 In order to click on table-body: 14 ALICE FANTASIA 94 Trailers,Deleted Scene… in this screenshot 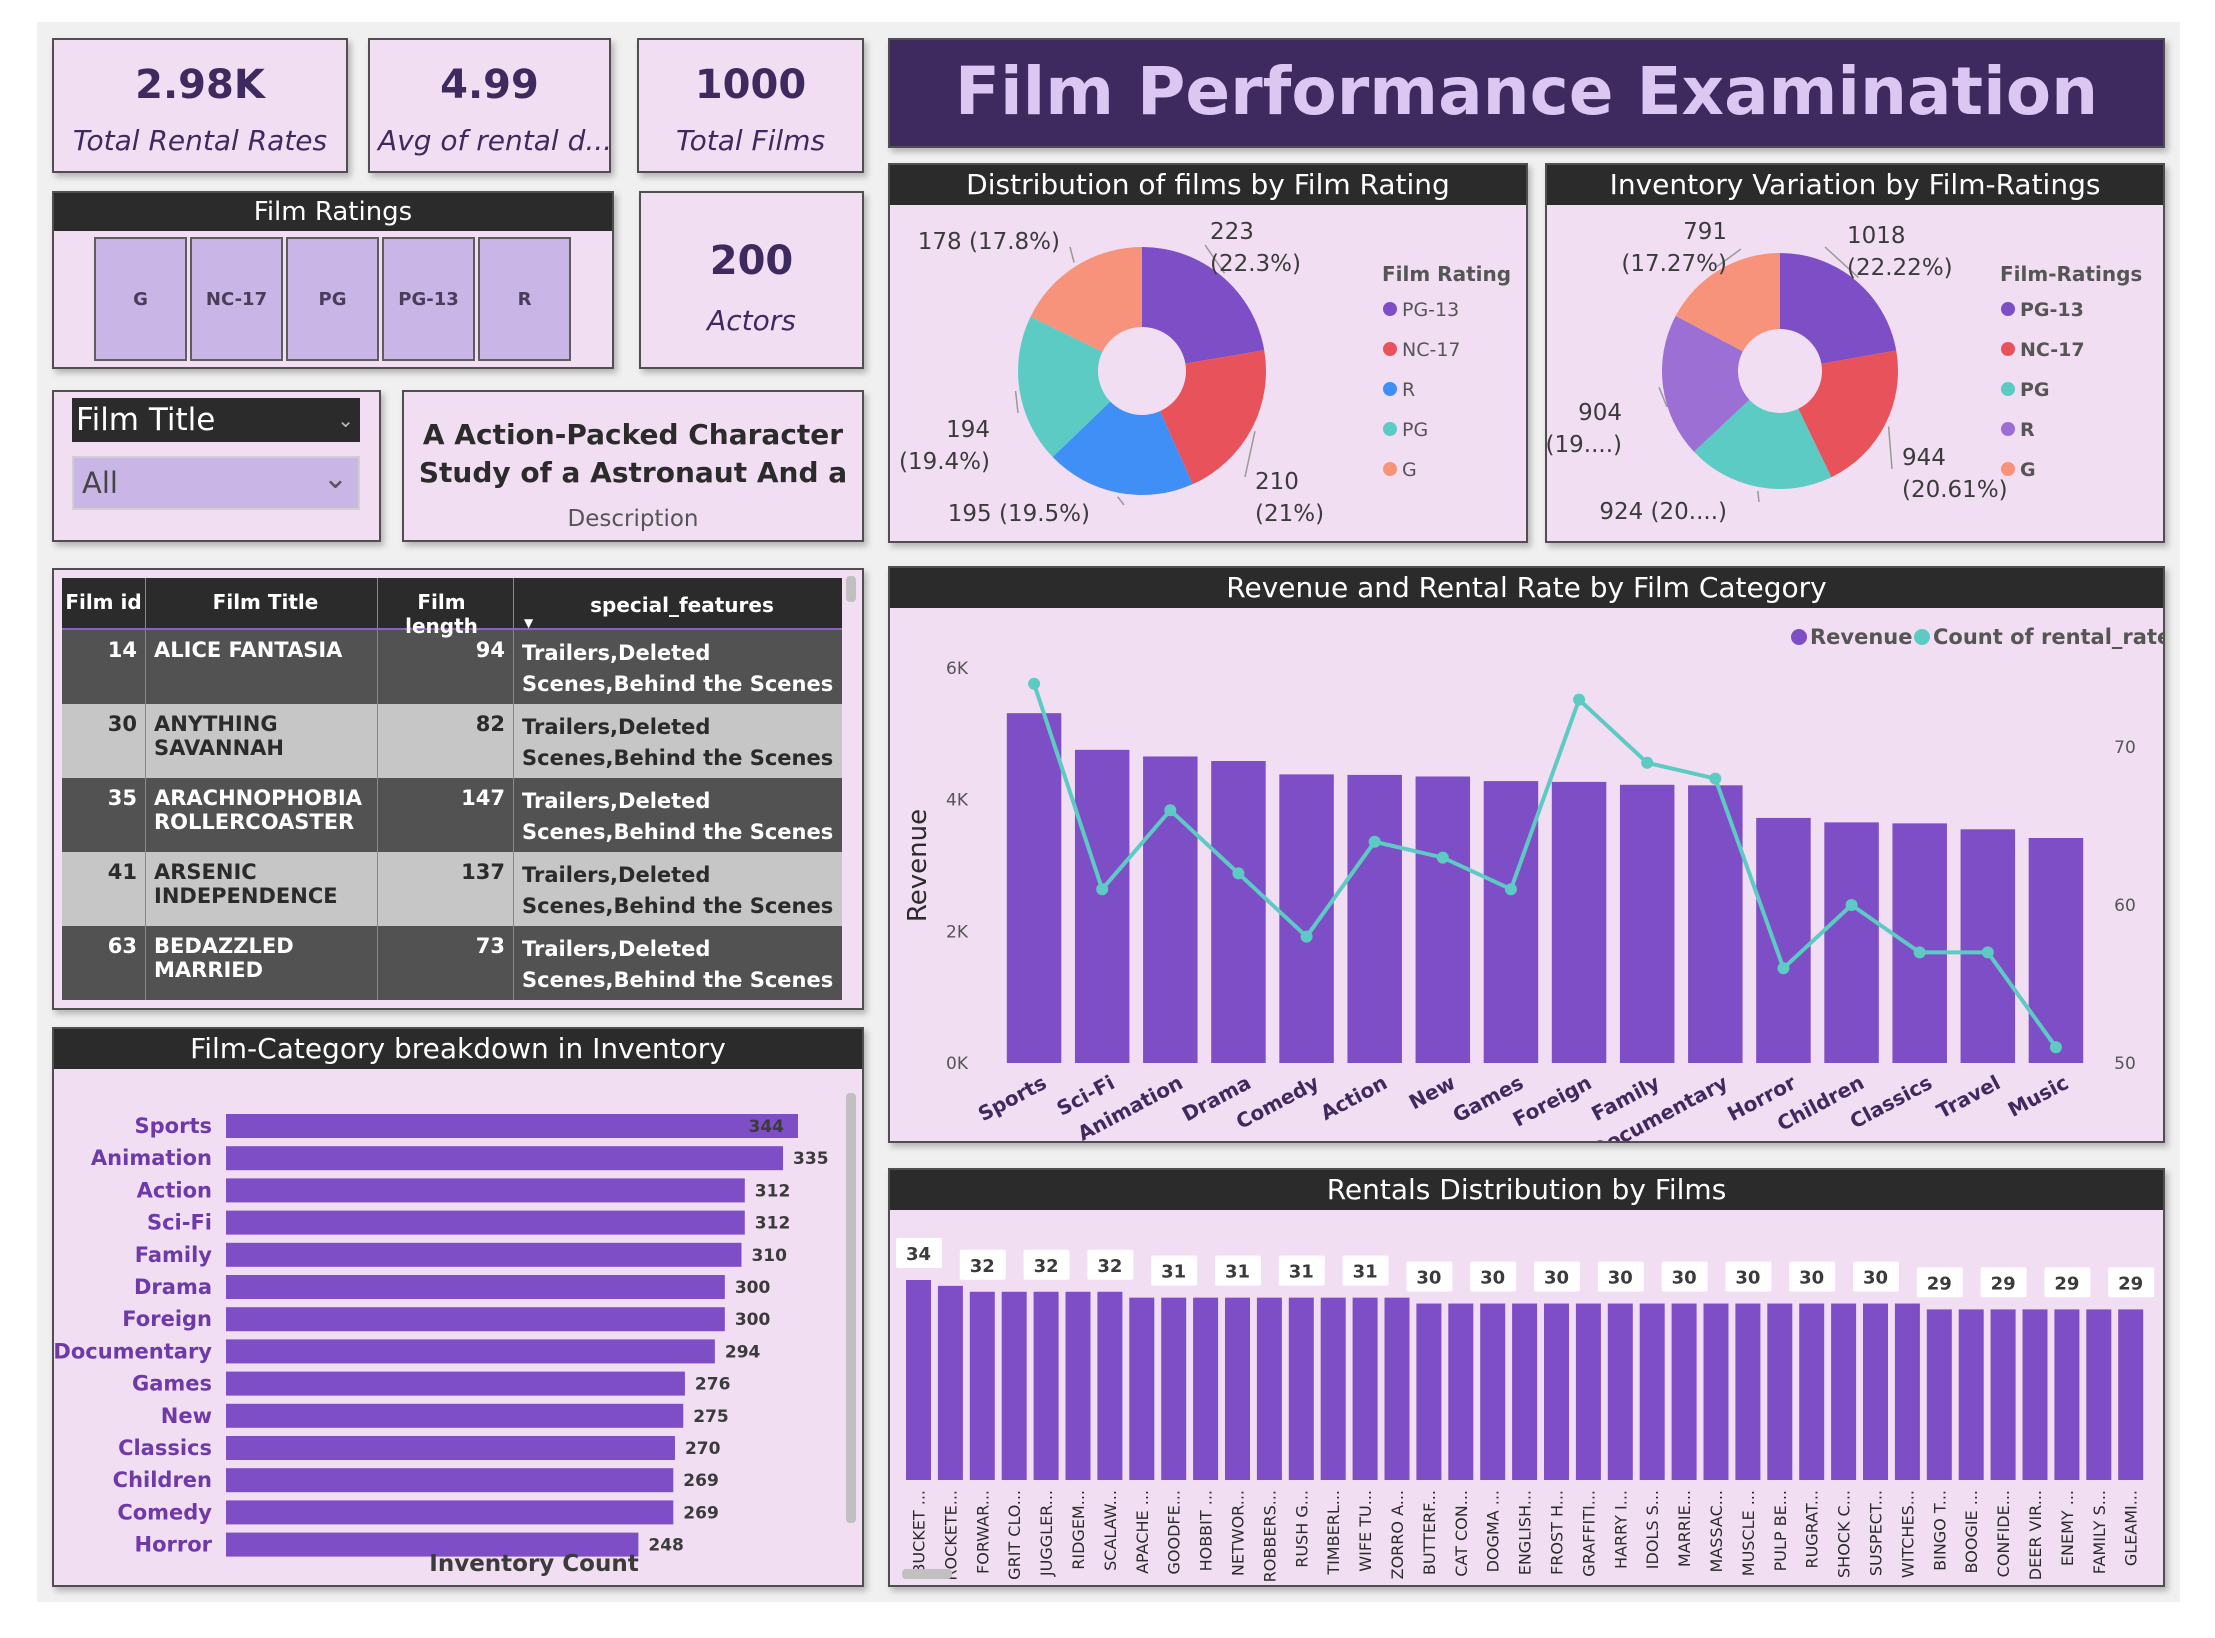, I will do `click(452, 815)`.